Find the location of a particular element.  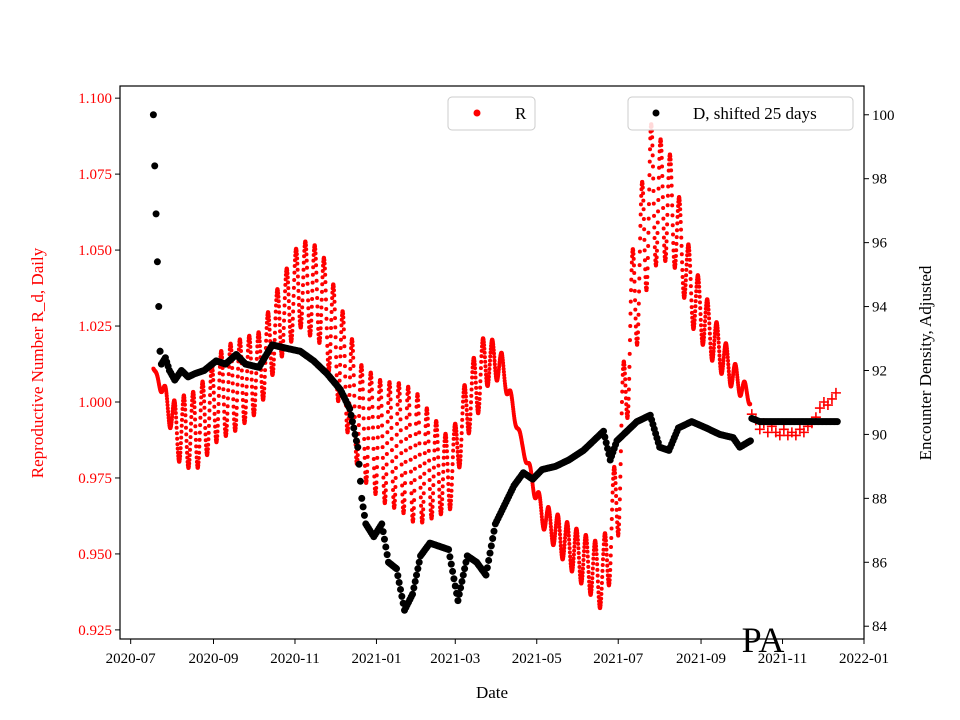

y-right-tick-label: 94 is located at coordinates (880, 308).